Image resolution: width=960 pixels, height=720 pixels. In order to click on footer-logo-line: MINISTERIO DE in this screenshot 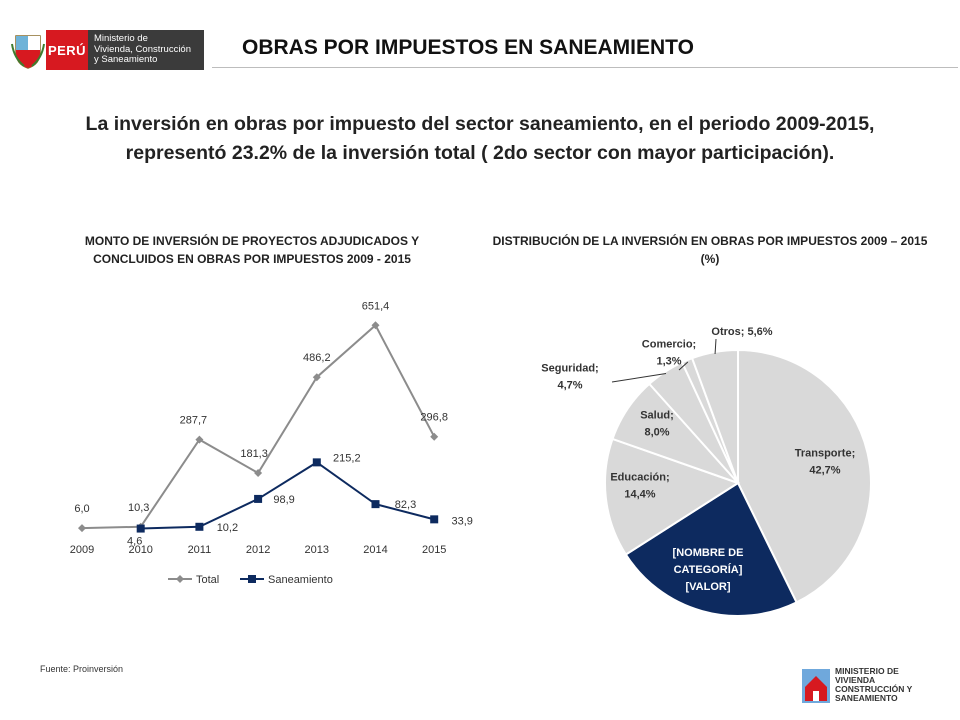, I will do `click(867, 671)`.